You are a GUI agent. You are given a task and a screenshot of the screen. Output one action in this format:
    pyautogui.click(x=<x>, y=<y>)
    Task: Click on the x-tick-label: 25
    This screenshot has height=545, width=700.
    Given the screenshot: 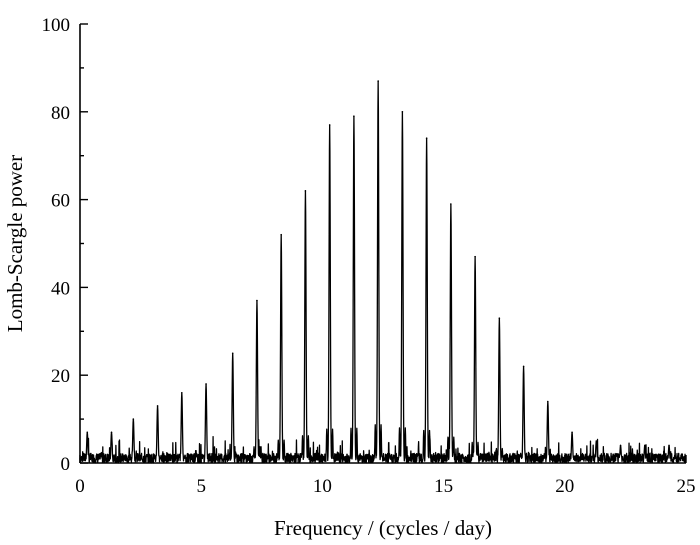 What is the action you would take?
    pyautogui.click(x=686, y=486)
    